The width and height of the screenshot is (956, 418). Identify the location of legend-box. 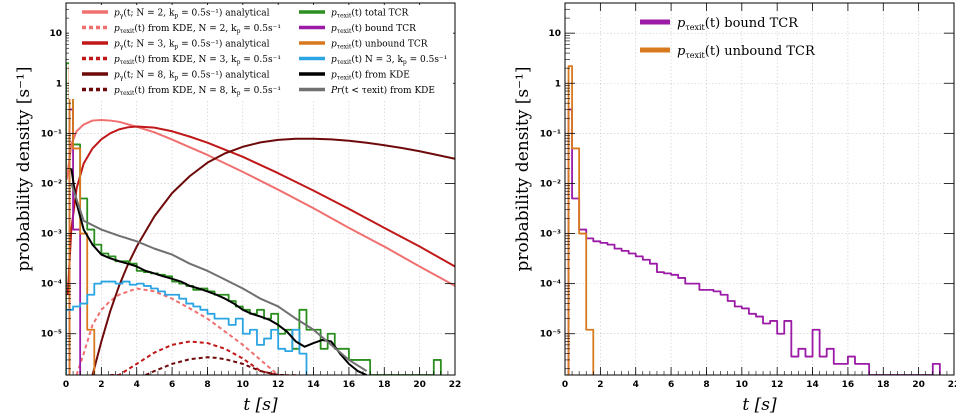
(261, 52).